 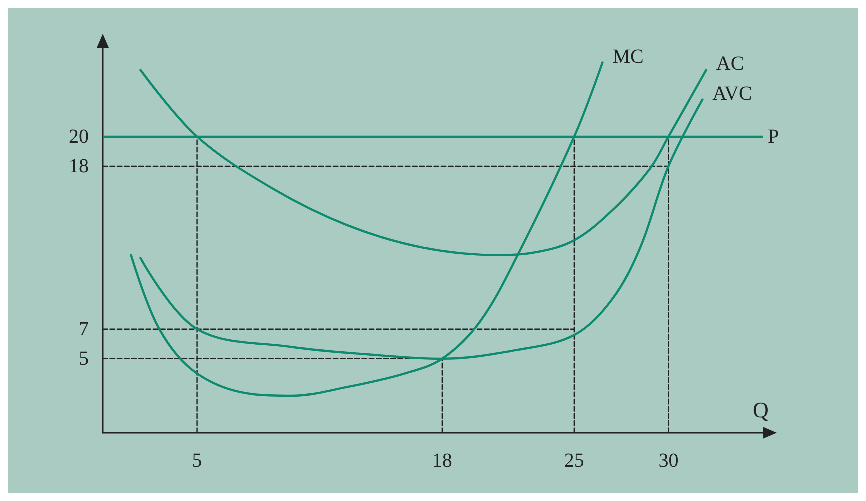 What do you see at coordinates (668, 461) in the screenshot?
I see `x-tick-label: 30` at bounding box center [668, 461].